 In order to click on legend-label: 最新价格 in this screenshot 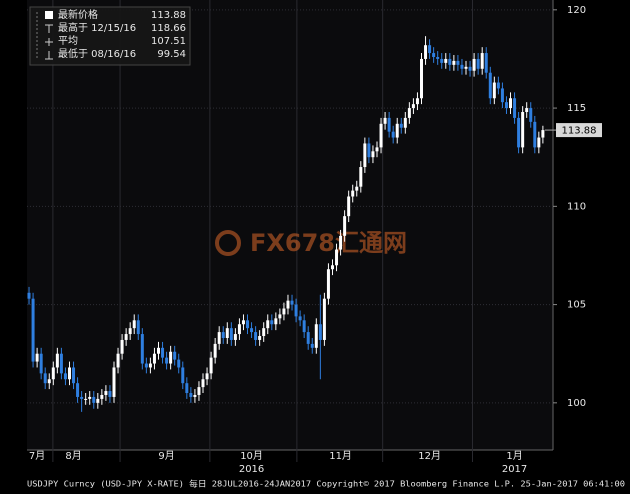, I will do `click(78, 14)`.